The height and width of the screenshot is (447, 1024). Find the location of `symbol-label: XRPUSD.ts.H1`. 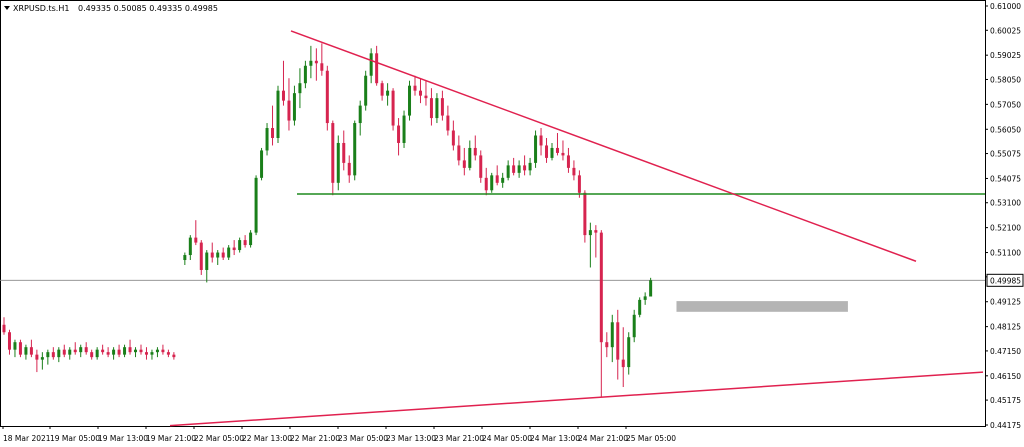

symbol-label: XRPUSD.ts.H1 is located at coordinates (41, 8).